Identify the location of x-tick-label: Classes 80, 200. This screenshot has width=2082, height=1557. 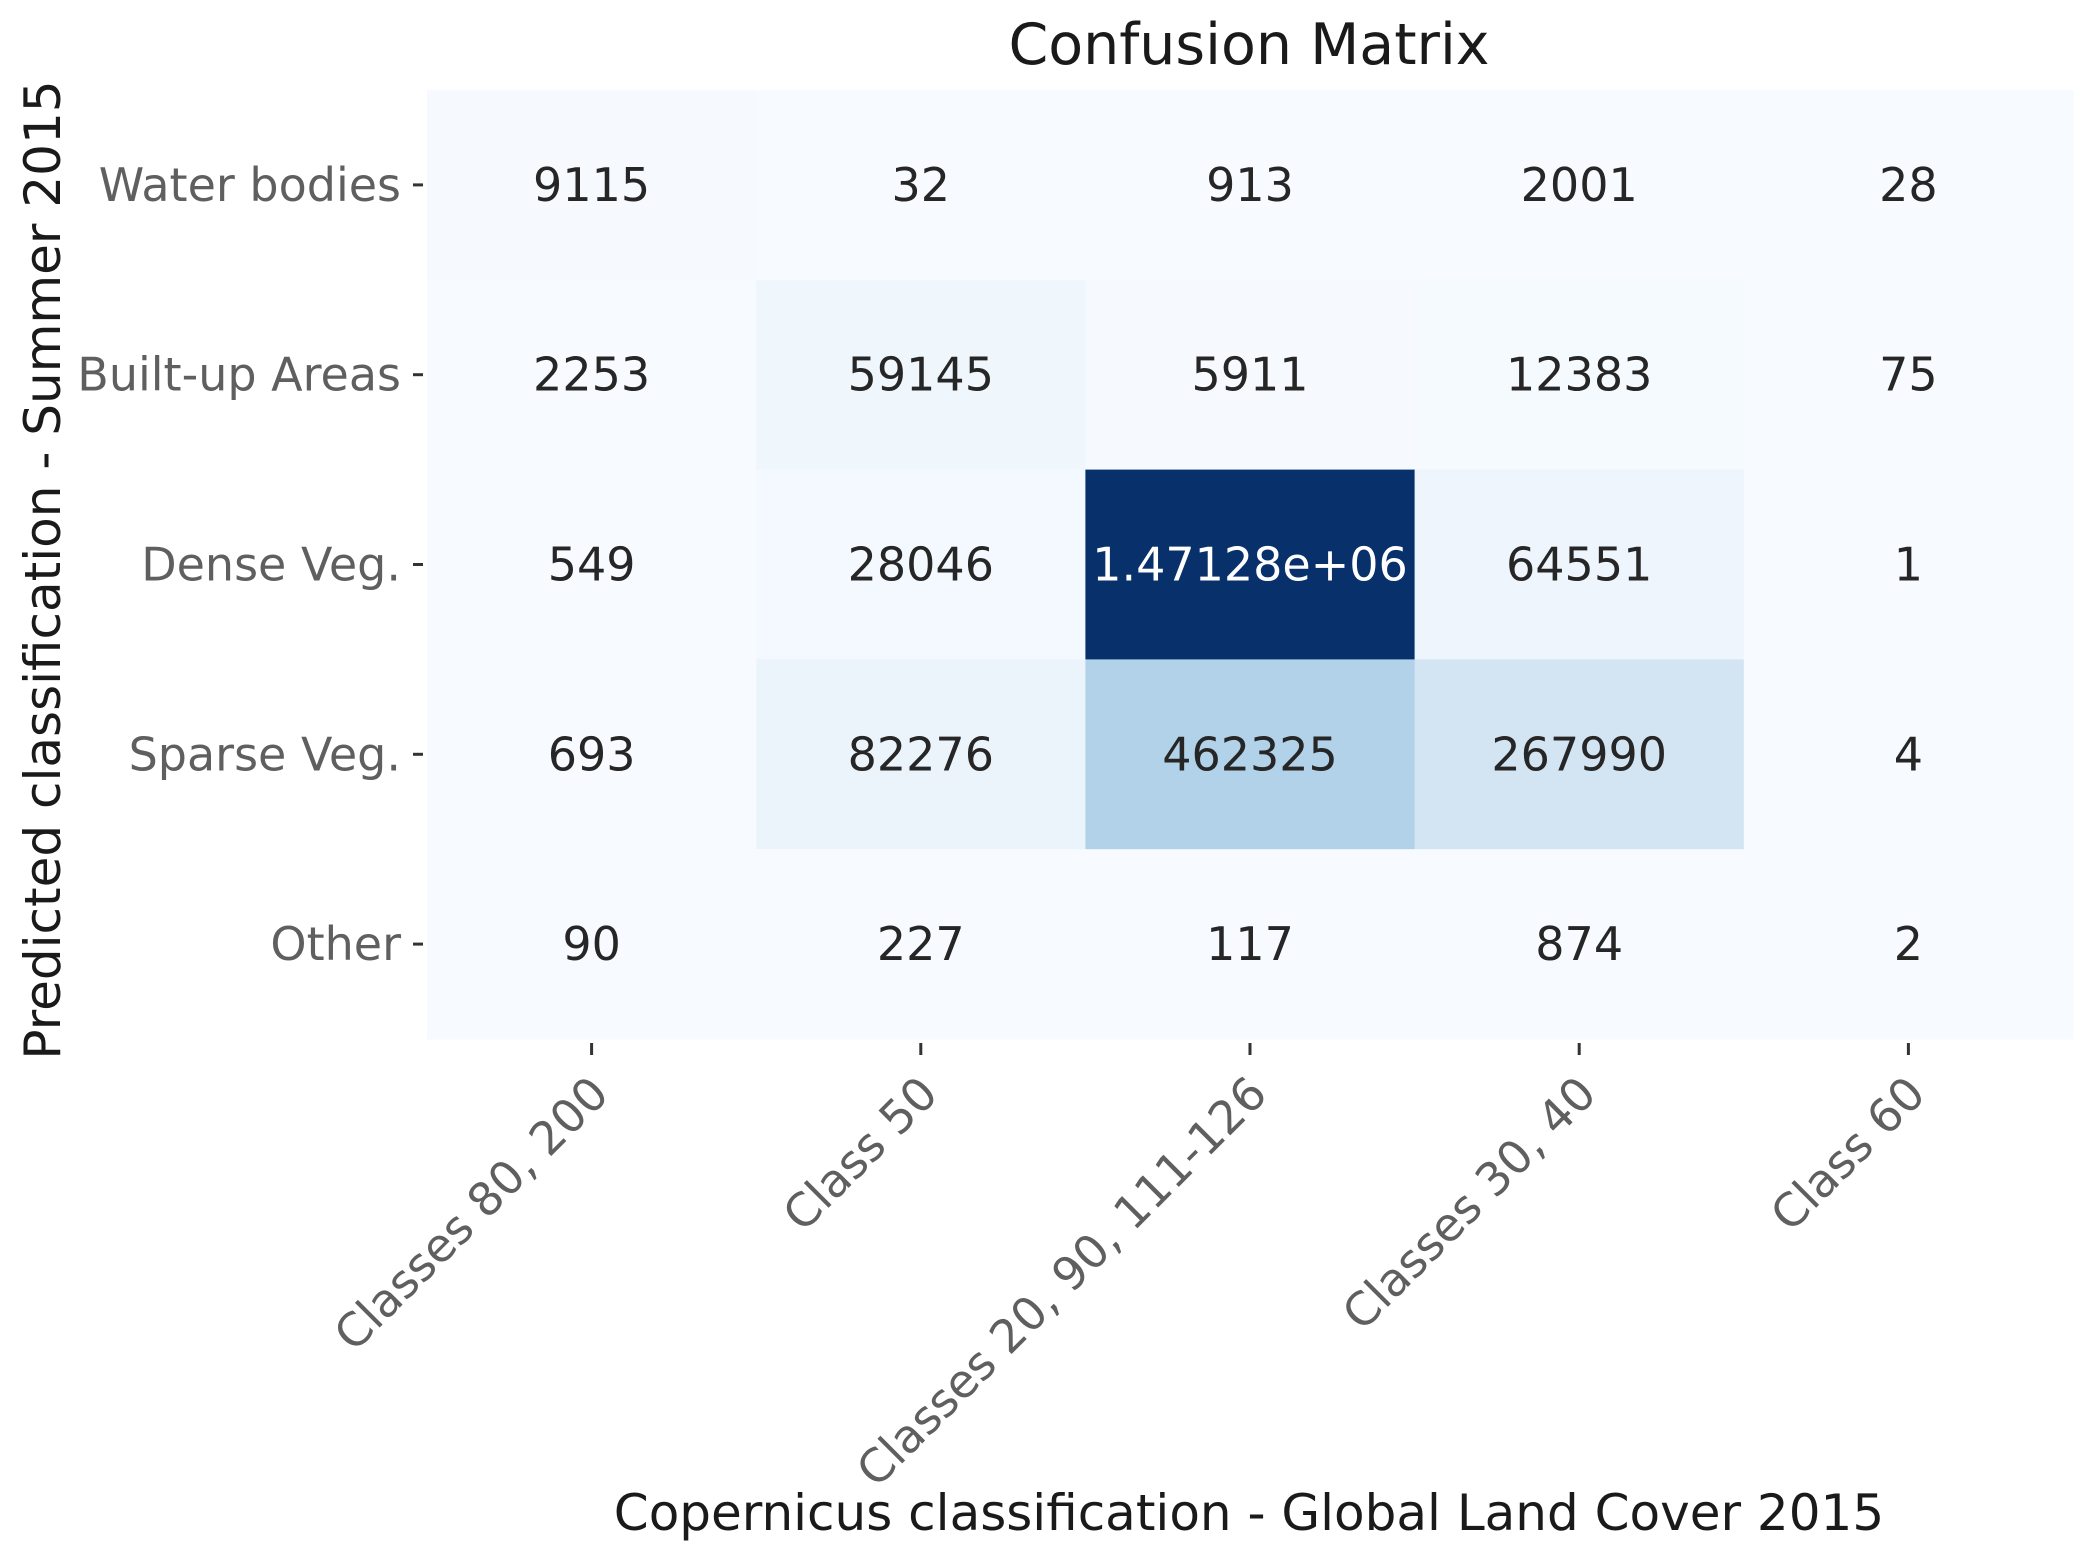
(470, 1213).